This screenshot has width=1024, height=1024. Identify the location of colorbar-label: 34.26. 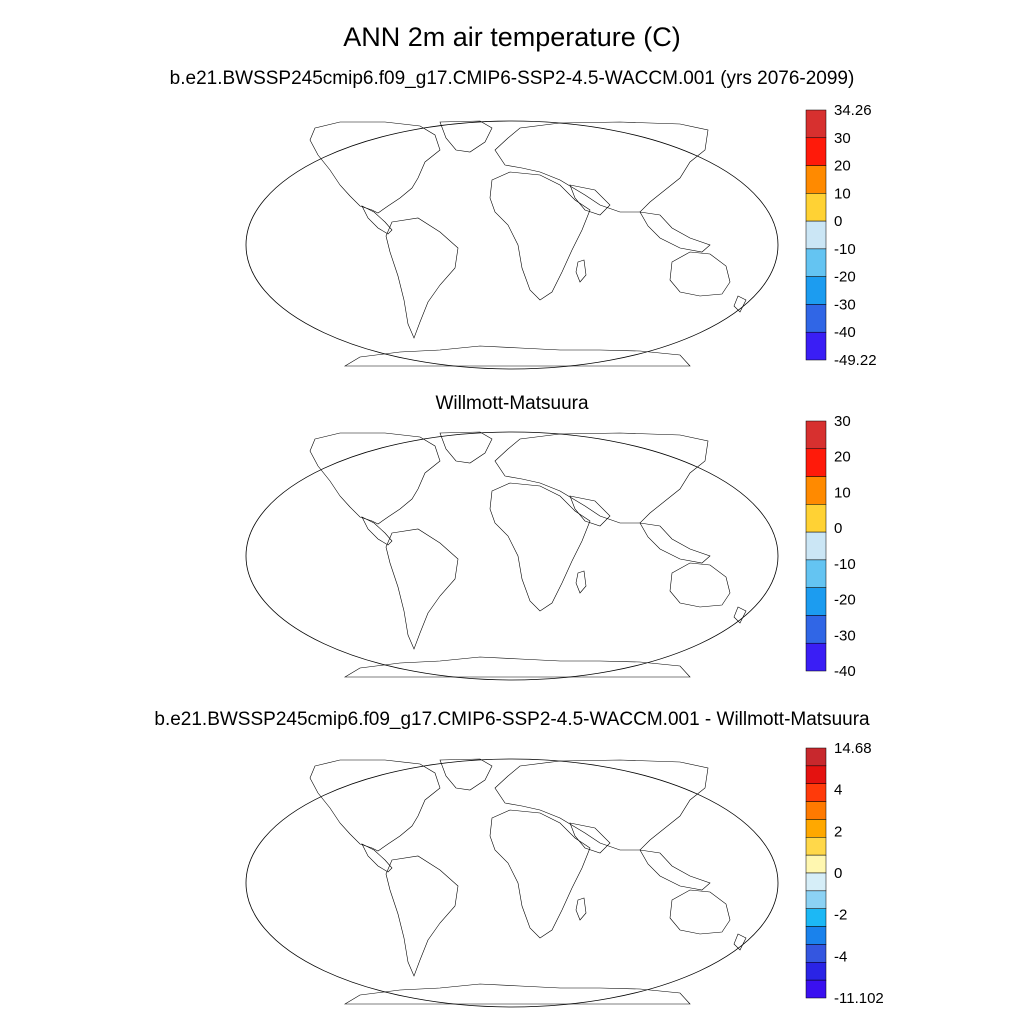
(853, 110).